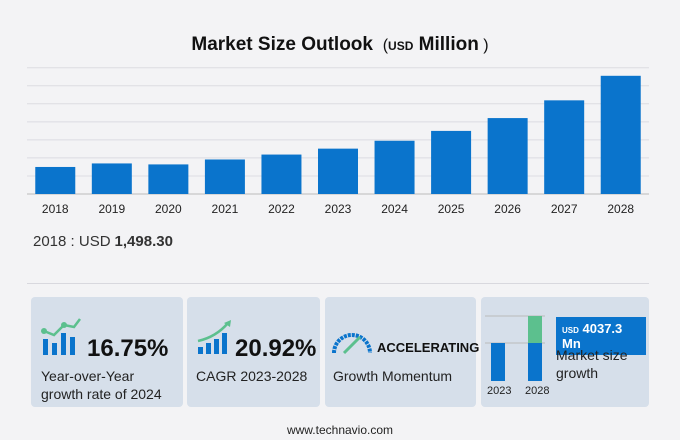  Describe the element at coordinates (224, 176) in the screenshot. I see `bar-2021` at that location.